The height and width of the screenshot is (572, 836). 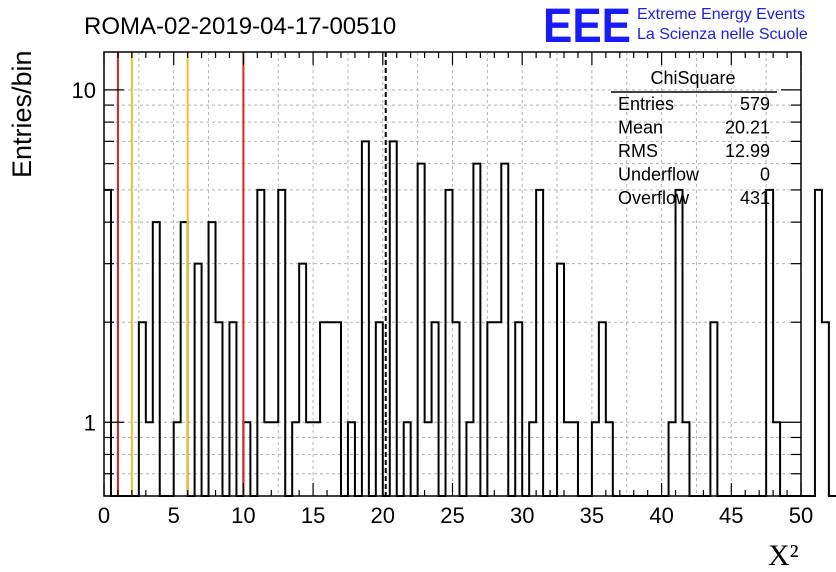 What do you see at coordinates (592, 515) in the screenshot?
I see `x-tick-label: 35` at bounding box center [592, 515].